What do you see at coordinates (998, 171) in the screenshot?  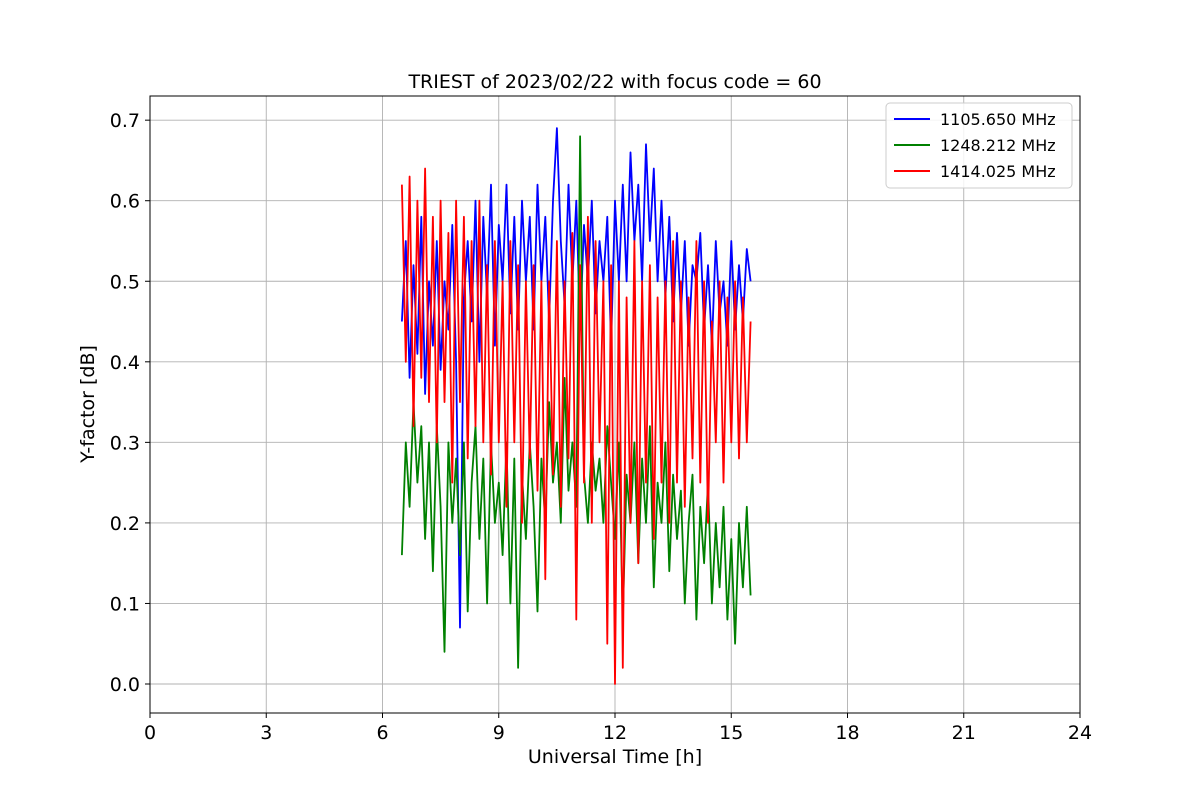 I see `legend-label-3: 1414.025 MHz` at bounding box center [998, 171].